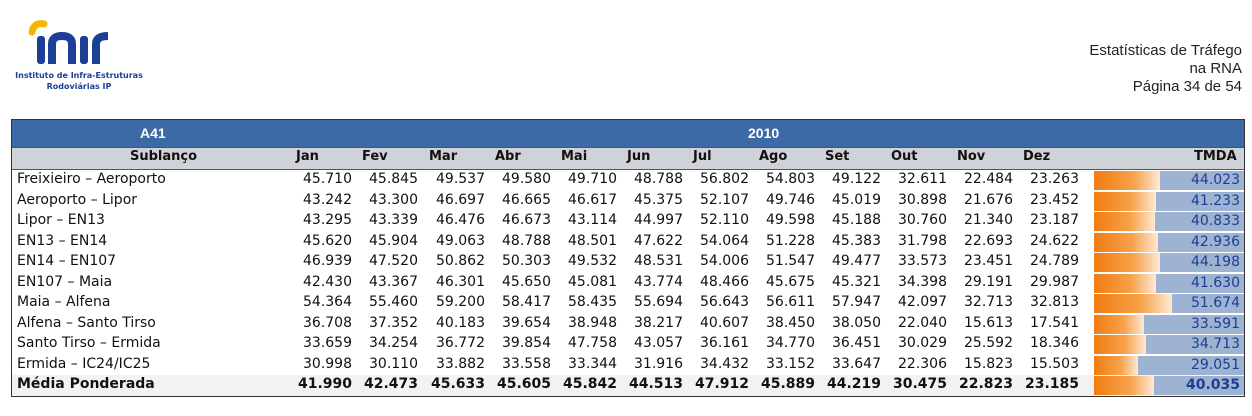 This screenshot has width=1252, height=416. I want to click on tmda-cell: 41.630, so click(1169, 283).